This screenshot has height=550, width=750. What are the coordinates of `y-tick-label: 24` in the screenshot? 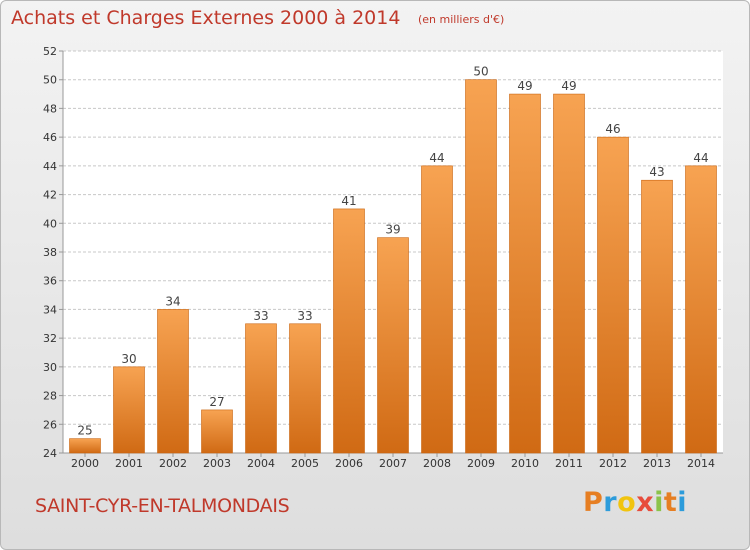 It's located at (50, 453).